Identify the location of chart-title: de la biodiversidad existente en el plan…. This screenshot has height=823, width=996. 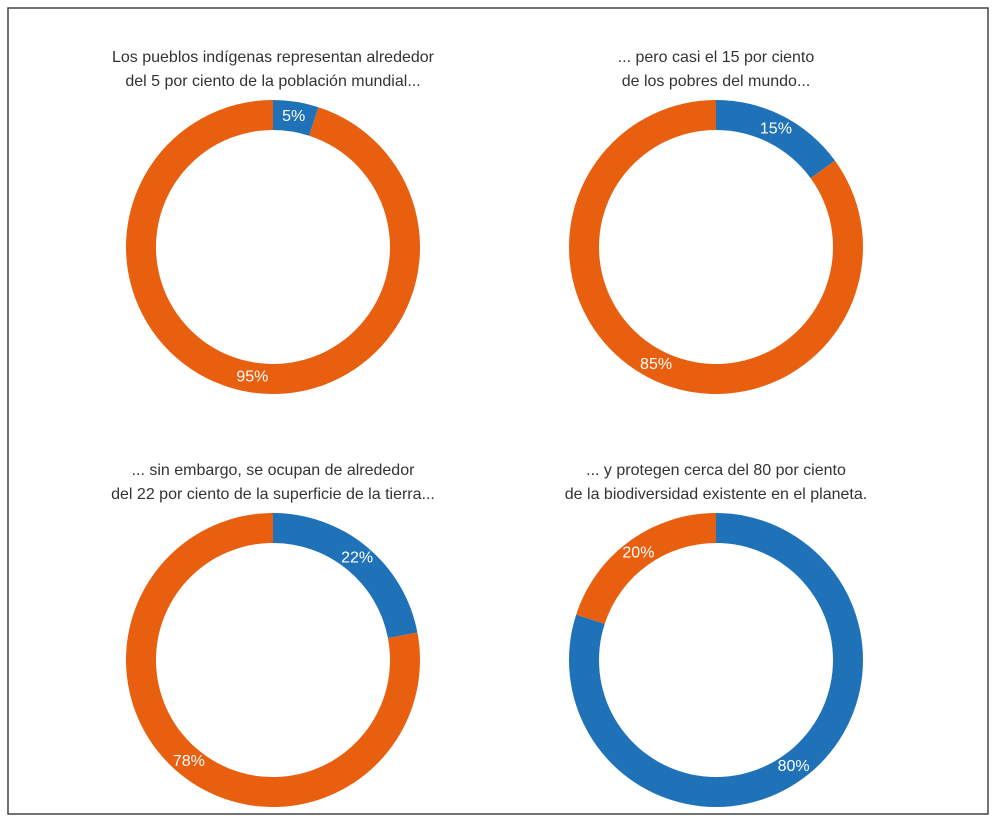
(716, 494).